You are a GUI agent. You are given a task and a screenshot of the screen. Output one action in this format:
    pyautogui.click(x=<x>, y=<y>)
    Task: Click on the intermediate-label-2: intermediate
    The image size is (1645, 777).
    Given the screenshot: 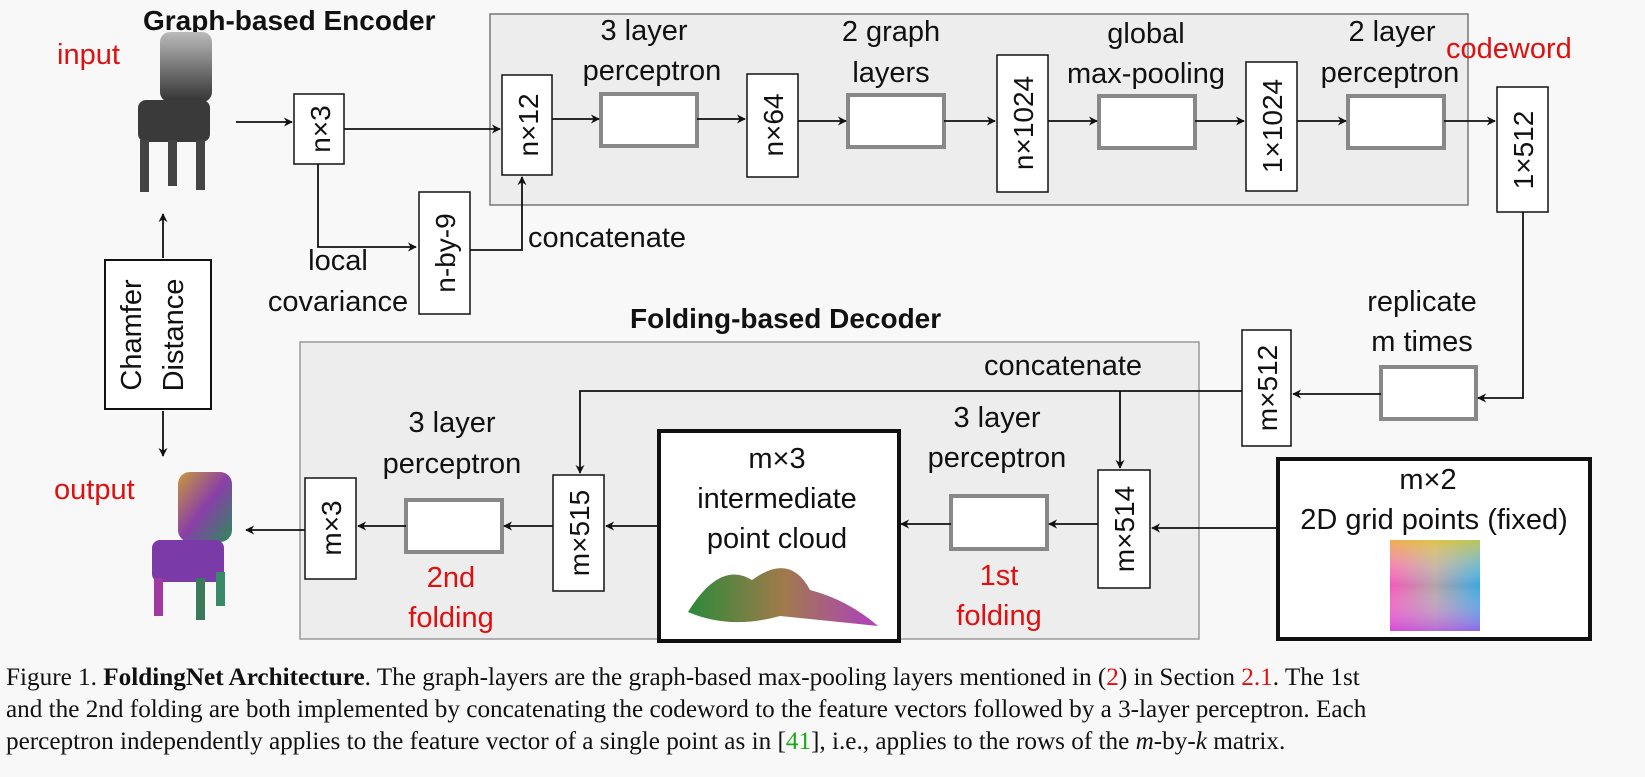 What is the action you would take?
    pyautogui.click(x=777, y=499)
    